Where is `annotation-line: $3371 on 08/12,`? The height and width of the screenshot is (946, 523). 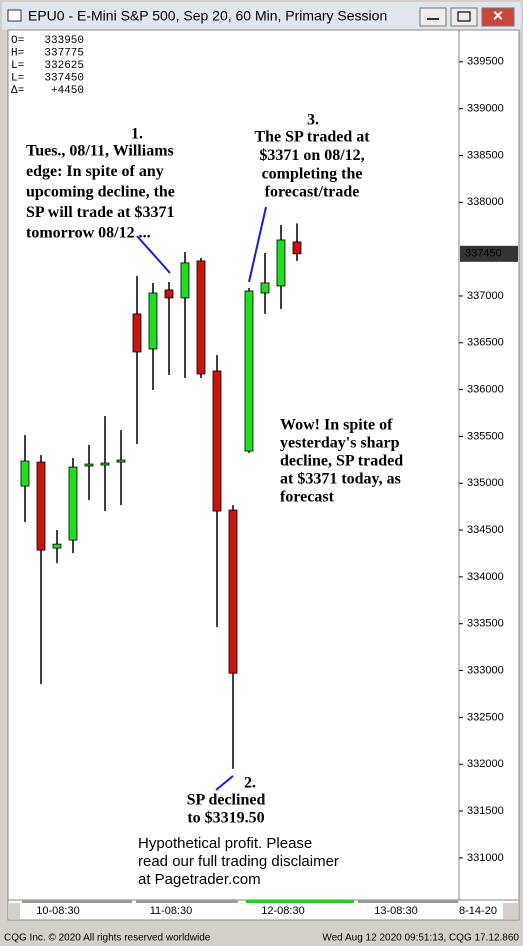 annotation-line: $3371 on 08/12, is located at coordinates (311, 155).